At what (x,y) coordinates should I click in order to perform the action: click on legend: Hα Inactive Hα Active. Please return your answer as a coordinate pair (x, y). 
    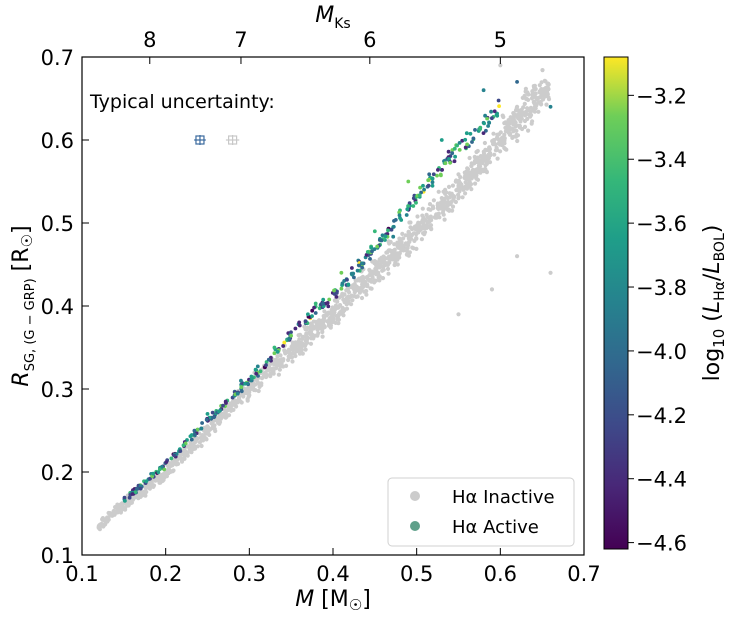
    Looking at the image, I should click on (481, 512).